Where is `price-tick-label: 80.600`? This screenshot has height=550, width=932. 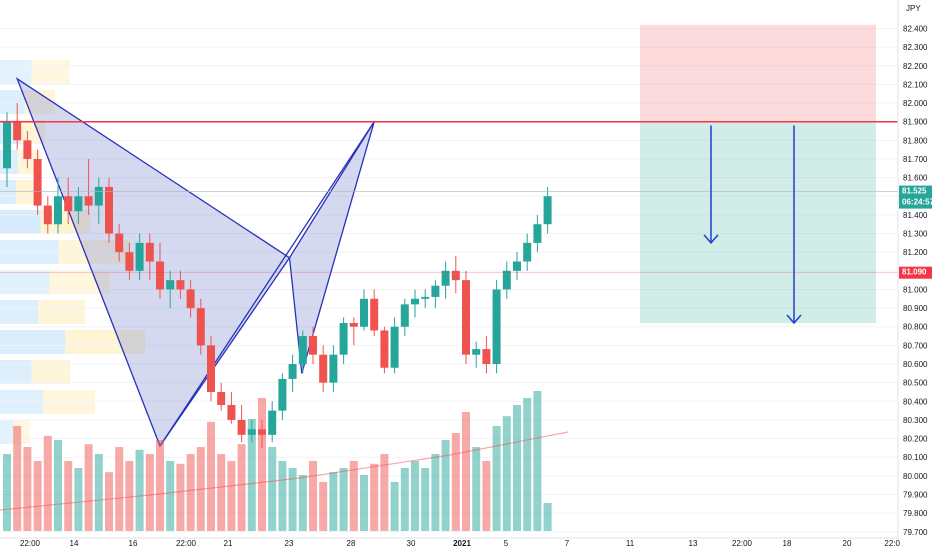
price-tick-label: 80.600 is located at coordinates (915, 364).